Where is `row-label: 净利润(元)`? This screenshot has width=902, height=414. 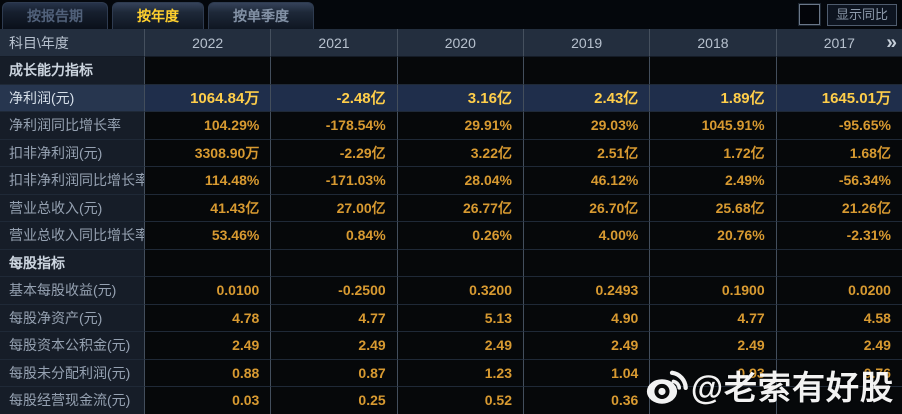 row-label: 净利润(元) is located at coordinates (72, 98).